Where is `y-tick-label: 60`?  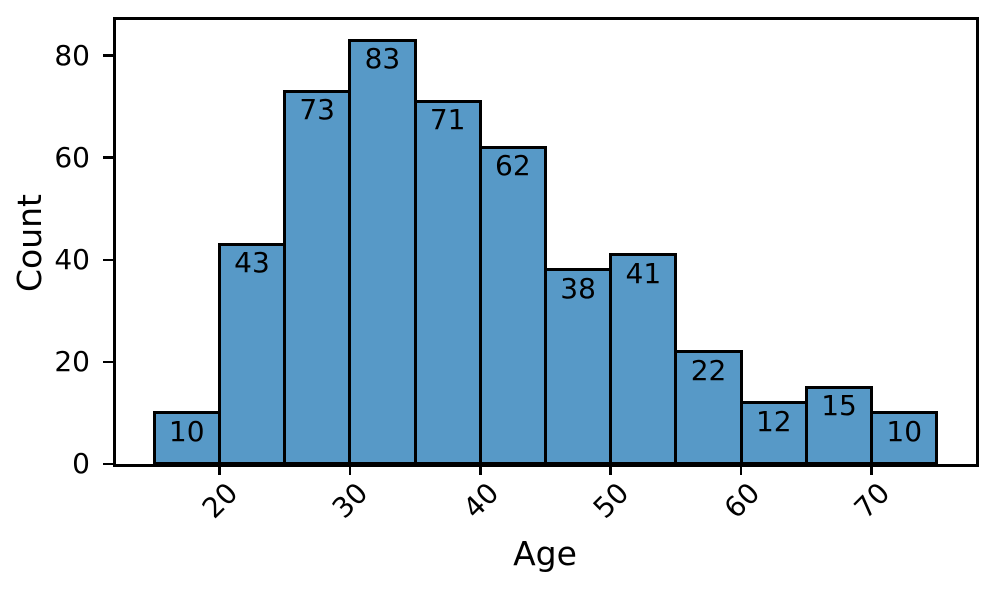 y-tick-label: 60 is located at coordinates (72, 157).